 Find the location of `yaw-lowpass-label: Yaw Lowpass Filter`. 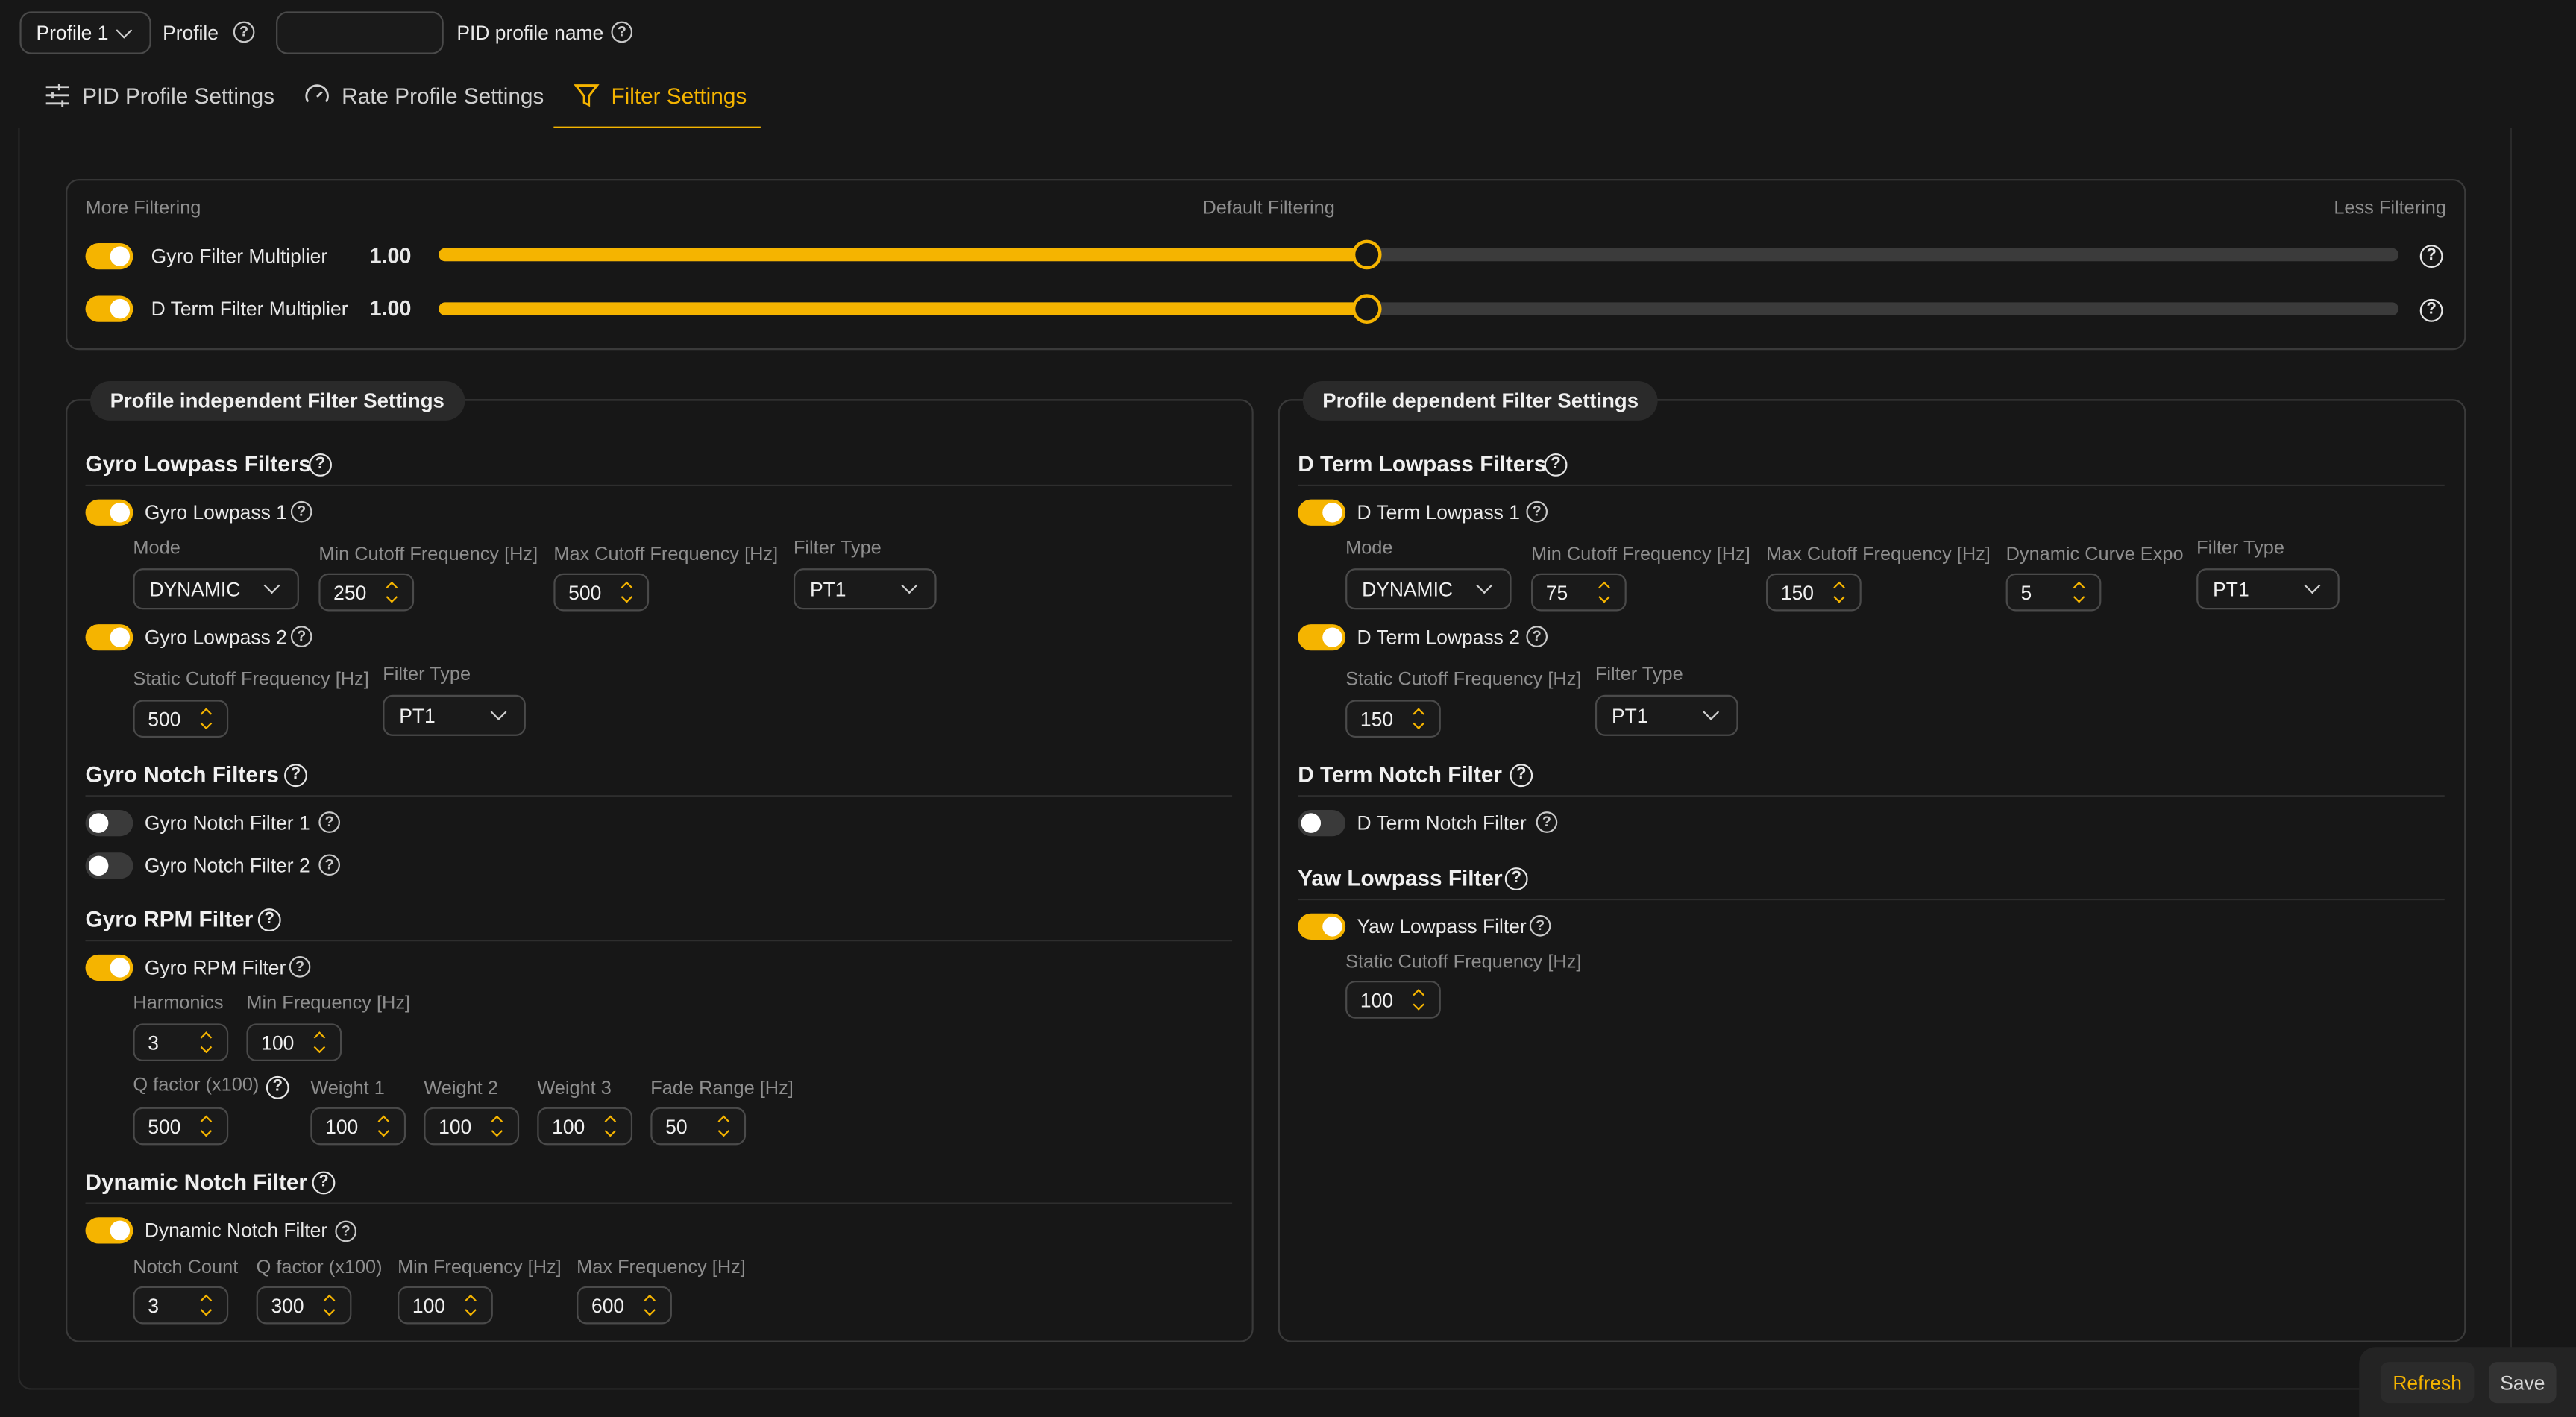

yaw-lowpass-label: Yaw Lowpass Filter is located at coordinates (1442, 926).